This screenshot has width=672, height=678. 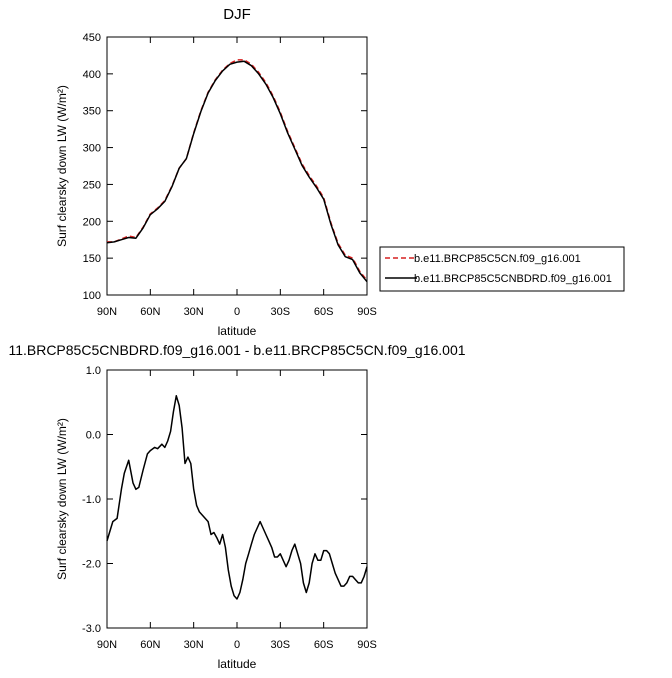 I want to click on bottom-plot-frame, so click(x=237, y=499).